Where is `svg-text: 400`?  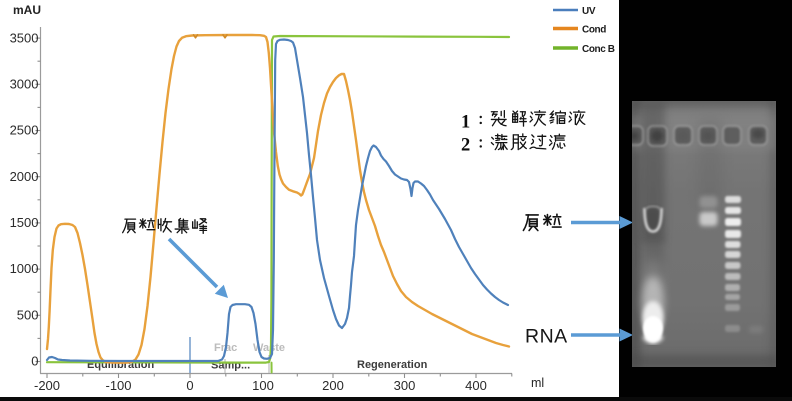
svg-text: 400 is located at coordinates (476, 385).